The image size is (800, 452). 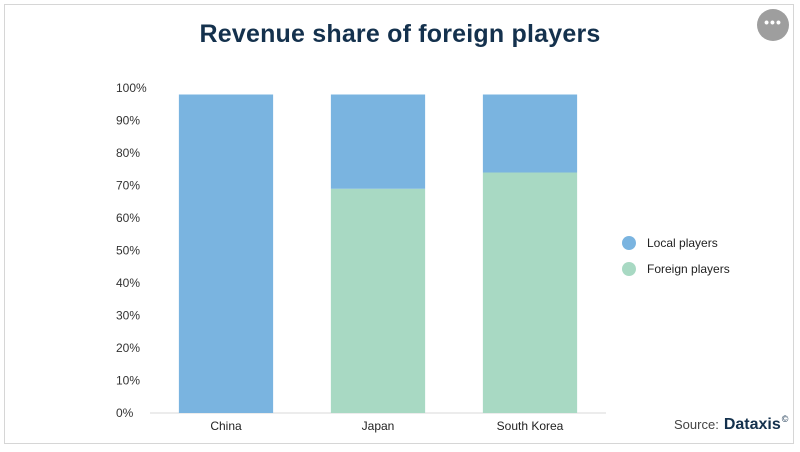 I want to click on y-tick-label: 80%, so click(x=128, y=153).